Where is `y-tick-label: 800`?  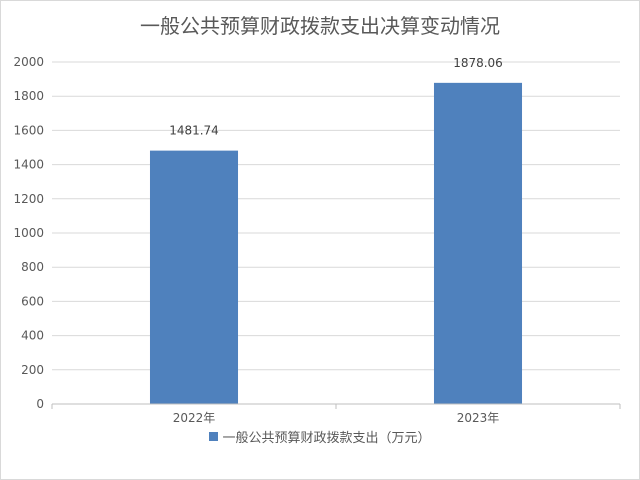 y-tick-label: 800 is located at coordinates (32, 267).